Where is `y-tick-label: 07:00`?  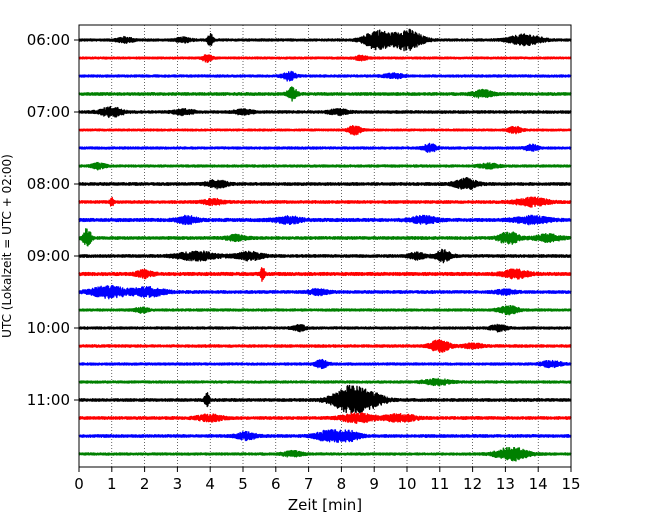 y-tick-label: 07:00 is located at coordinates (48, 112).